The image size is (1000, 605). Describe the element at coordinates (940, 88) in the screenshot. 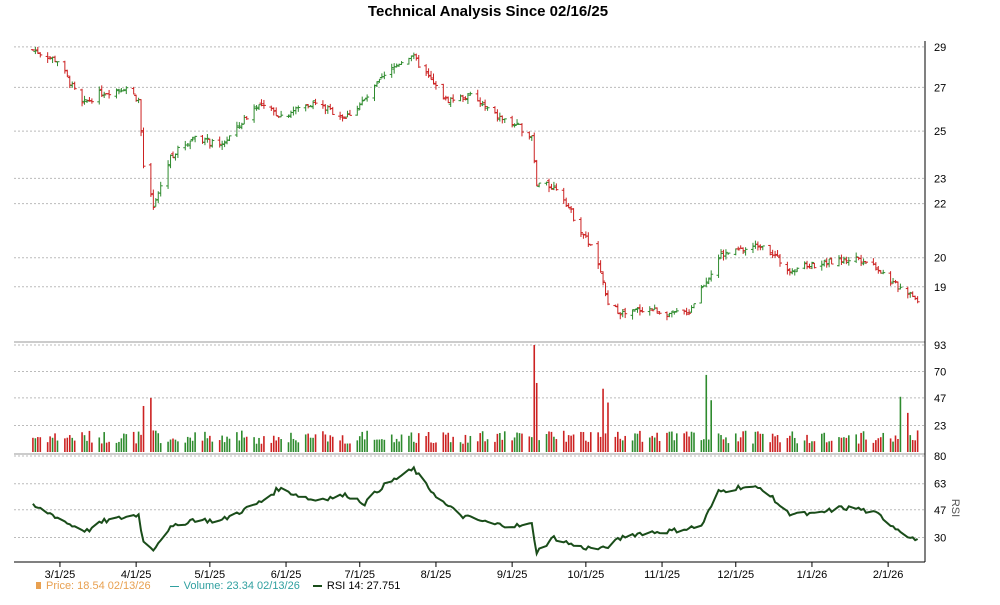

I see `price-tick-label: 27` at that location.